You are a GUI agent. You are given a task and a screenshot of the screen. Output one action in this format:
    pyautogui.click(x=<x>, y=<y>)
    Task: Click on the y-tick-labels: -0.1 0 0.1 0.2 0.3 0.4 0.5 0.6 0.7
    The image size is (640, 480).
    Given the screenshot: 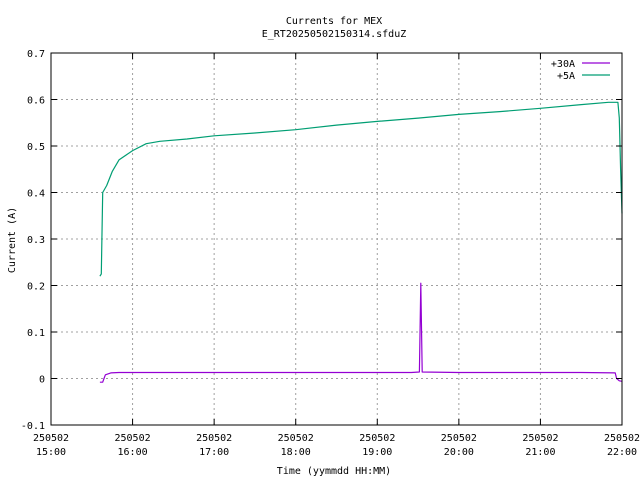 What is the action you would take?
    pyautogui.click(x=33, y=240)
    